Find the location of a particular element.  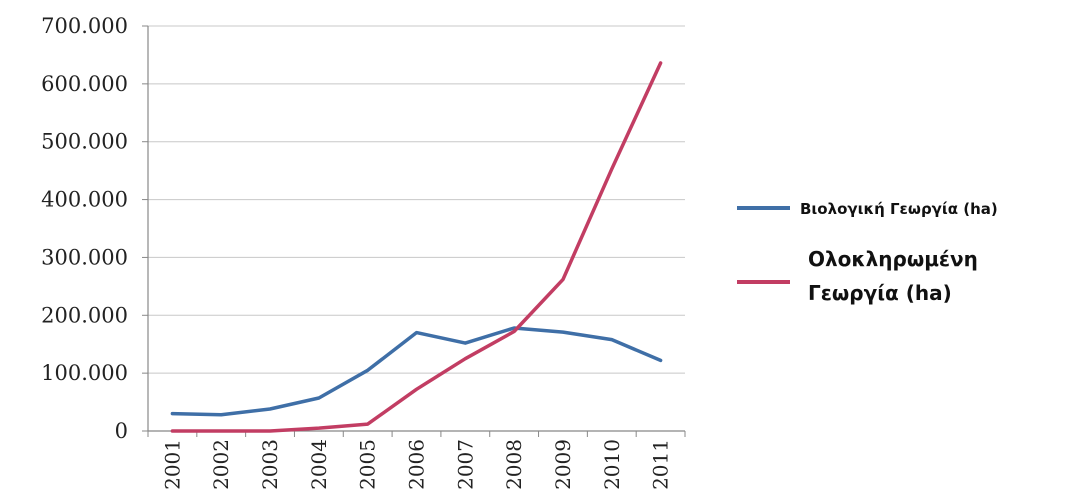

x-tick-label: 2003 is located at coordinates (270, 464).